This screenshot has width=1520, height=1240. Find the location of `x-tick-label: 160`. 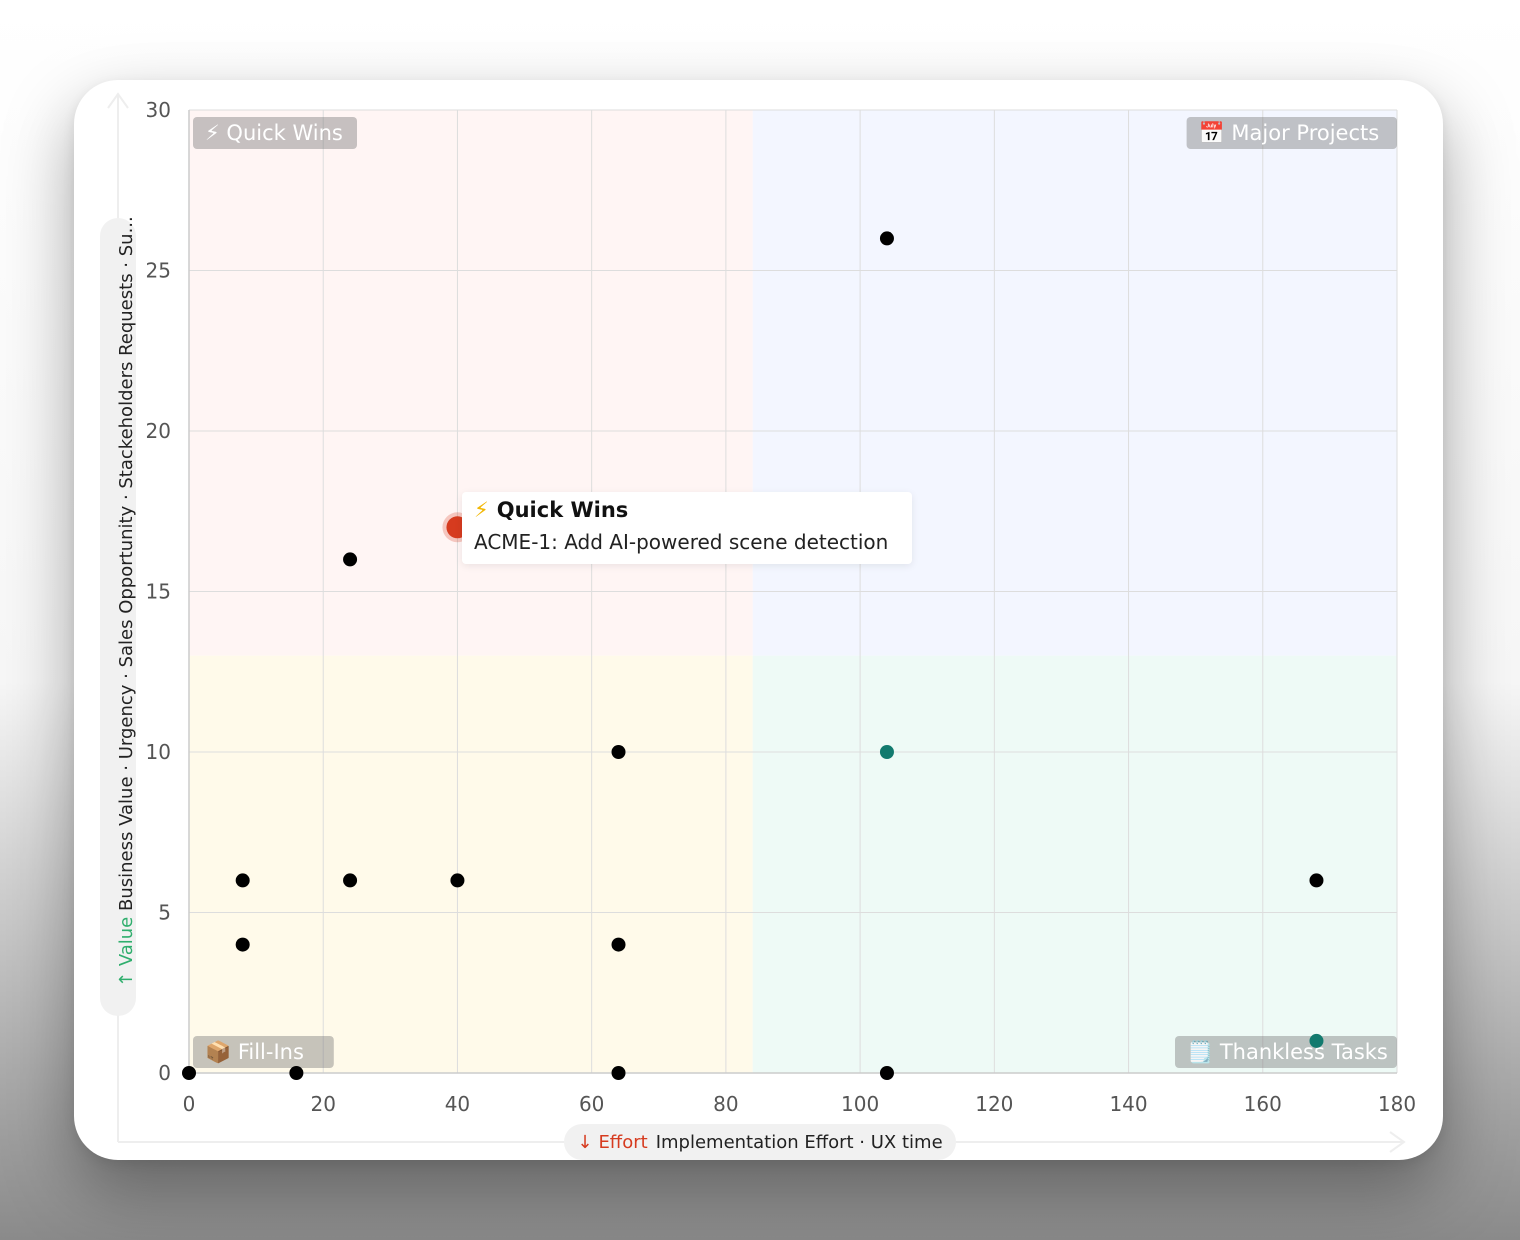

x-tick-label: 160 is located at coordinates (1263, 1104).